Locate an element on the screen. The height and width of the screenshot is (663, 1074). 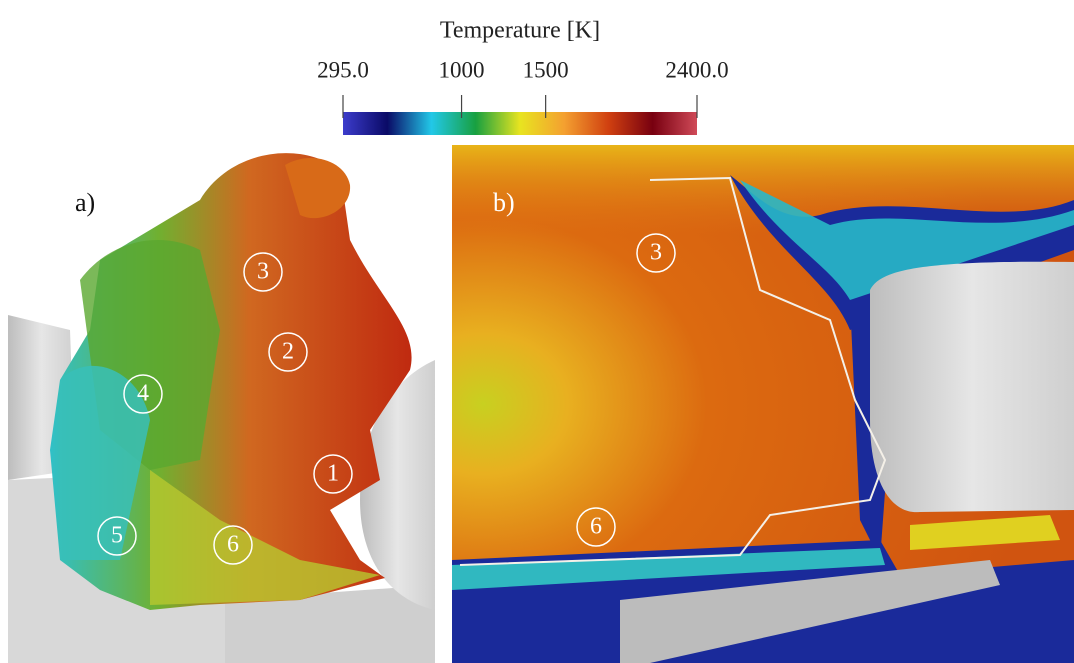
marker-label: 5 is located at coordinates (117, 536).